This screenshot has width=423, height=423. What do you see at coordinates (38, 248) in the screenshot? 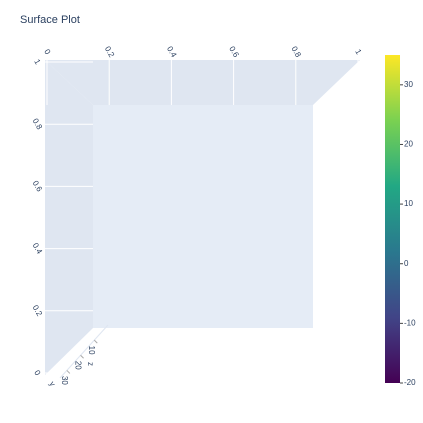
I see `y-tick-label: 0.4` at bounding box center [38, 248].